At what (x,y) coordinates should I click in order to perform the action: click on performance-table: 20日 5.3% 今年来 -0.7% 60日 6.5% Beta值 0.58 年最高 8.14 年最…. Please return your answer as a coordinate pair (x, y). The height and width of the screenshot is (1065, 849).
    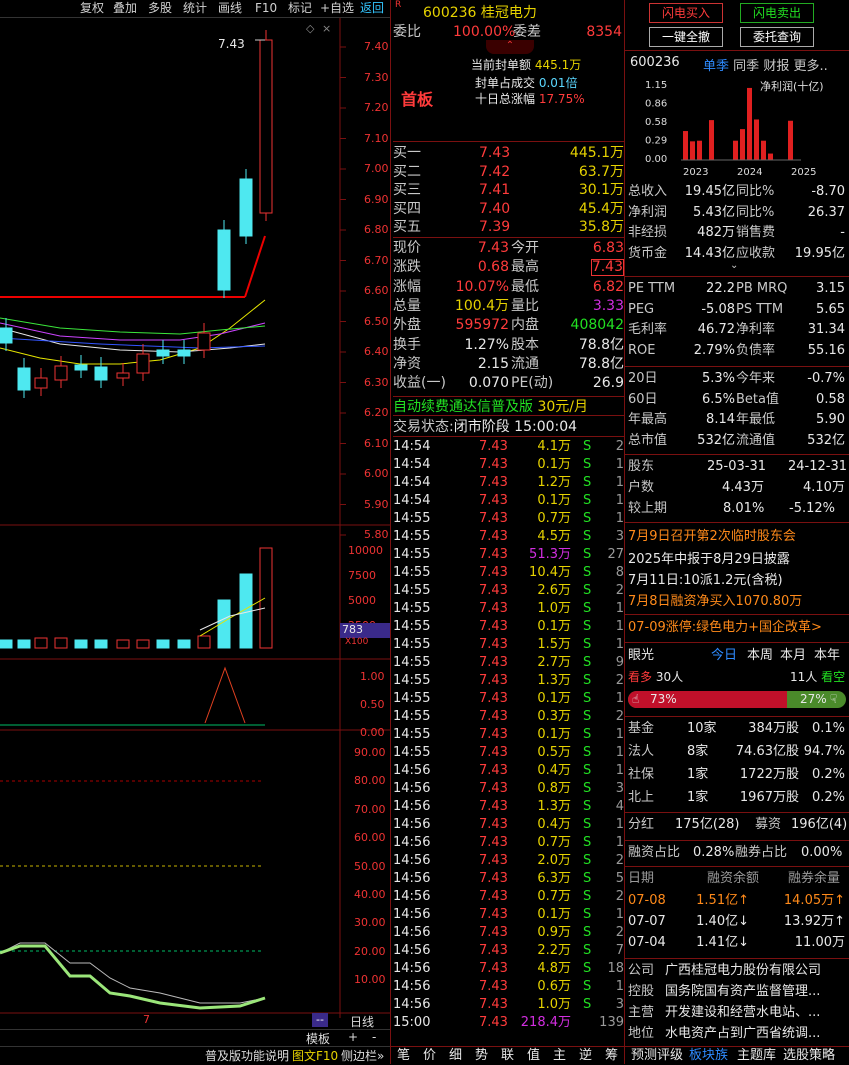
    Looking at the image, I should click on (737, 408).